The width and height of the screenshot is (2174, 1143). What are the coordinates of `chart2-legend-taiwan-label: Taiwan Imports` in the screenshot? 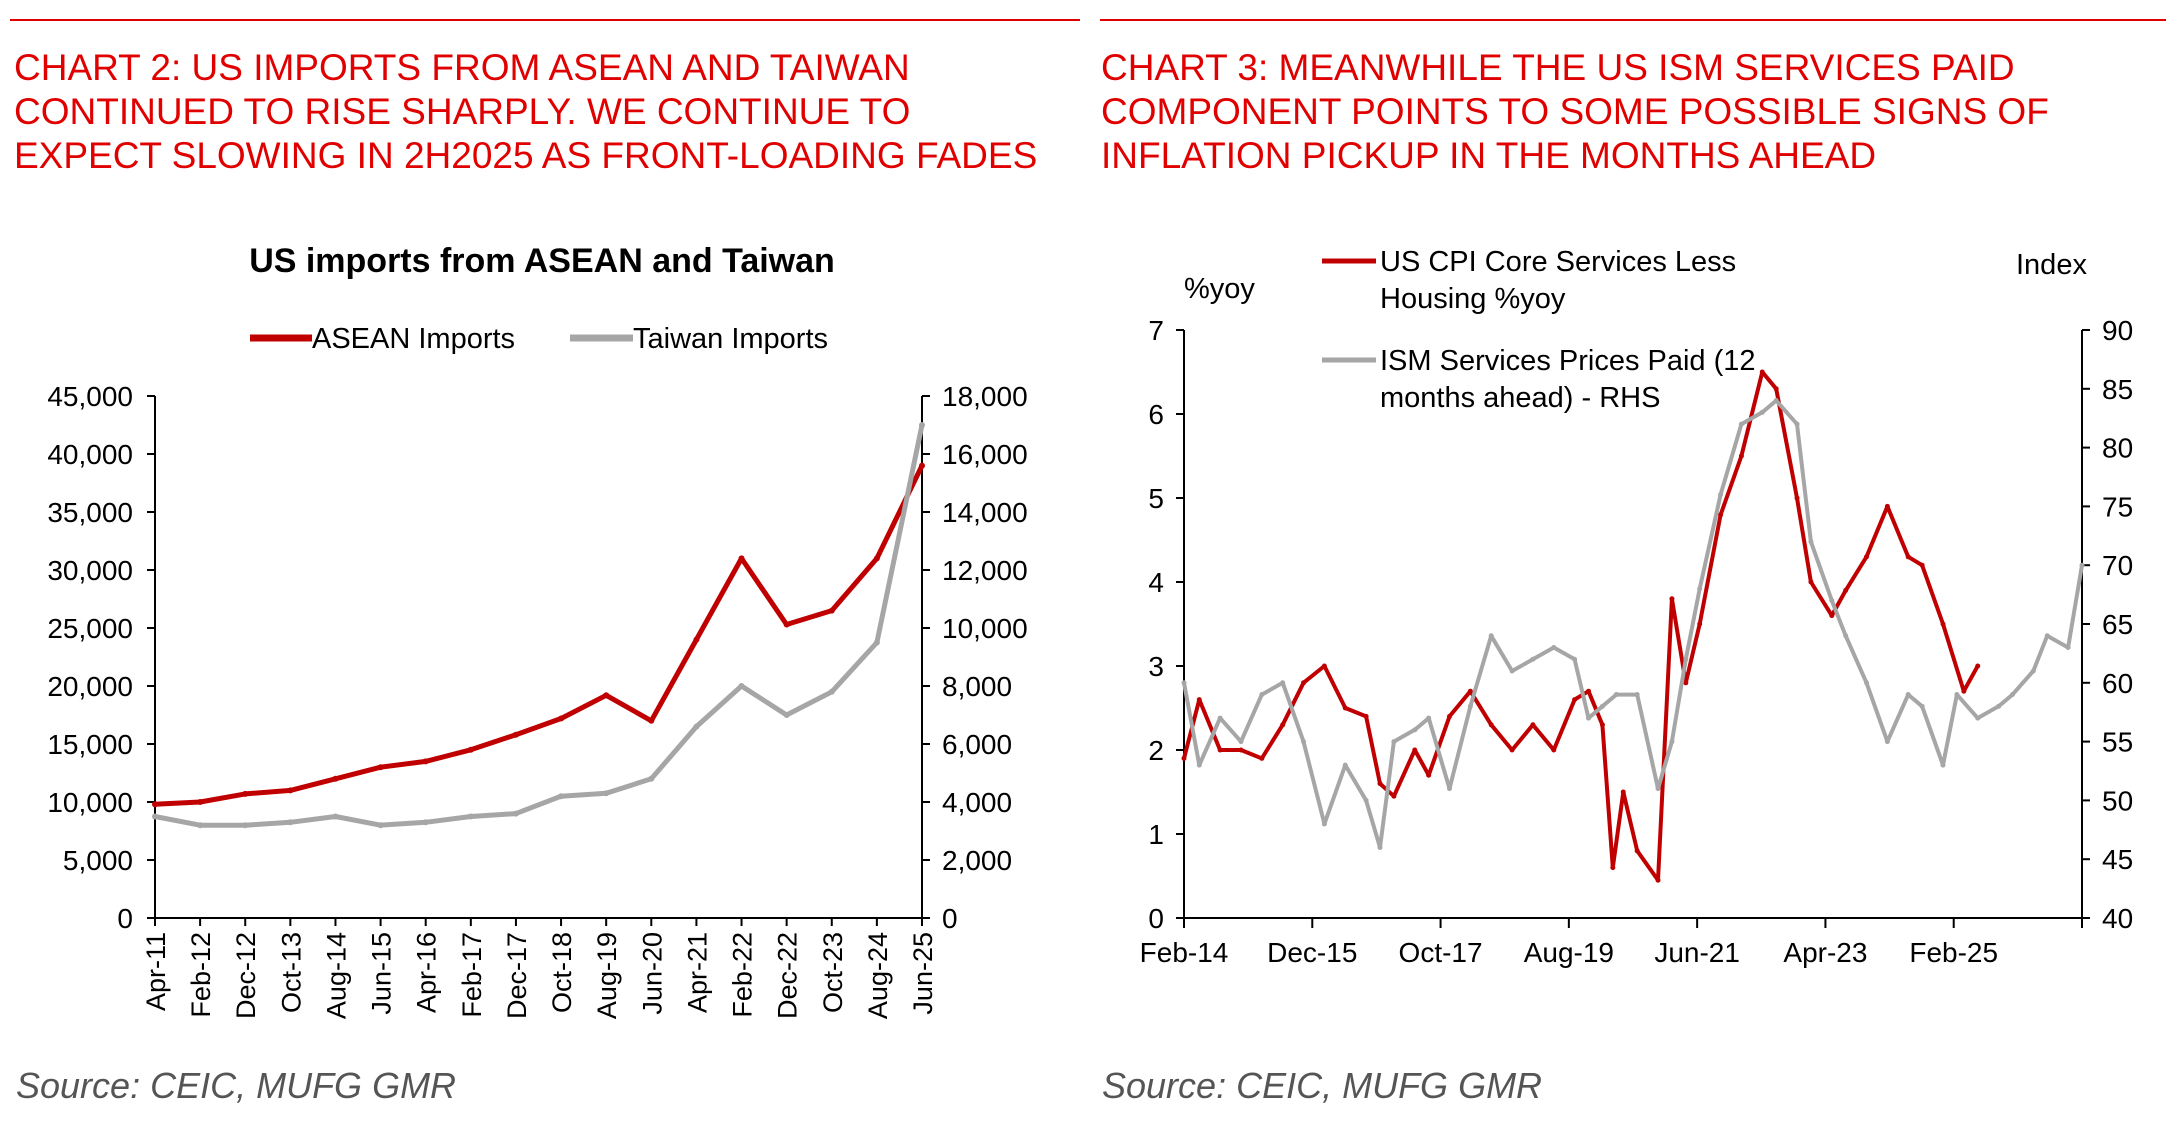 It's located at (730, 339).